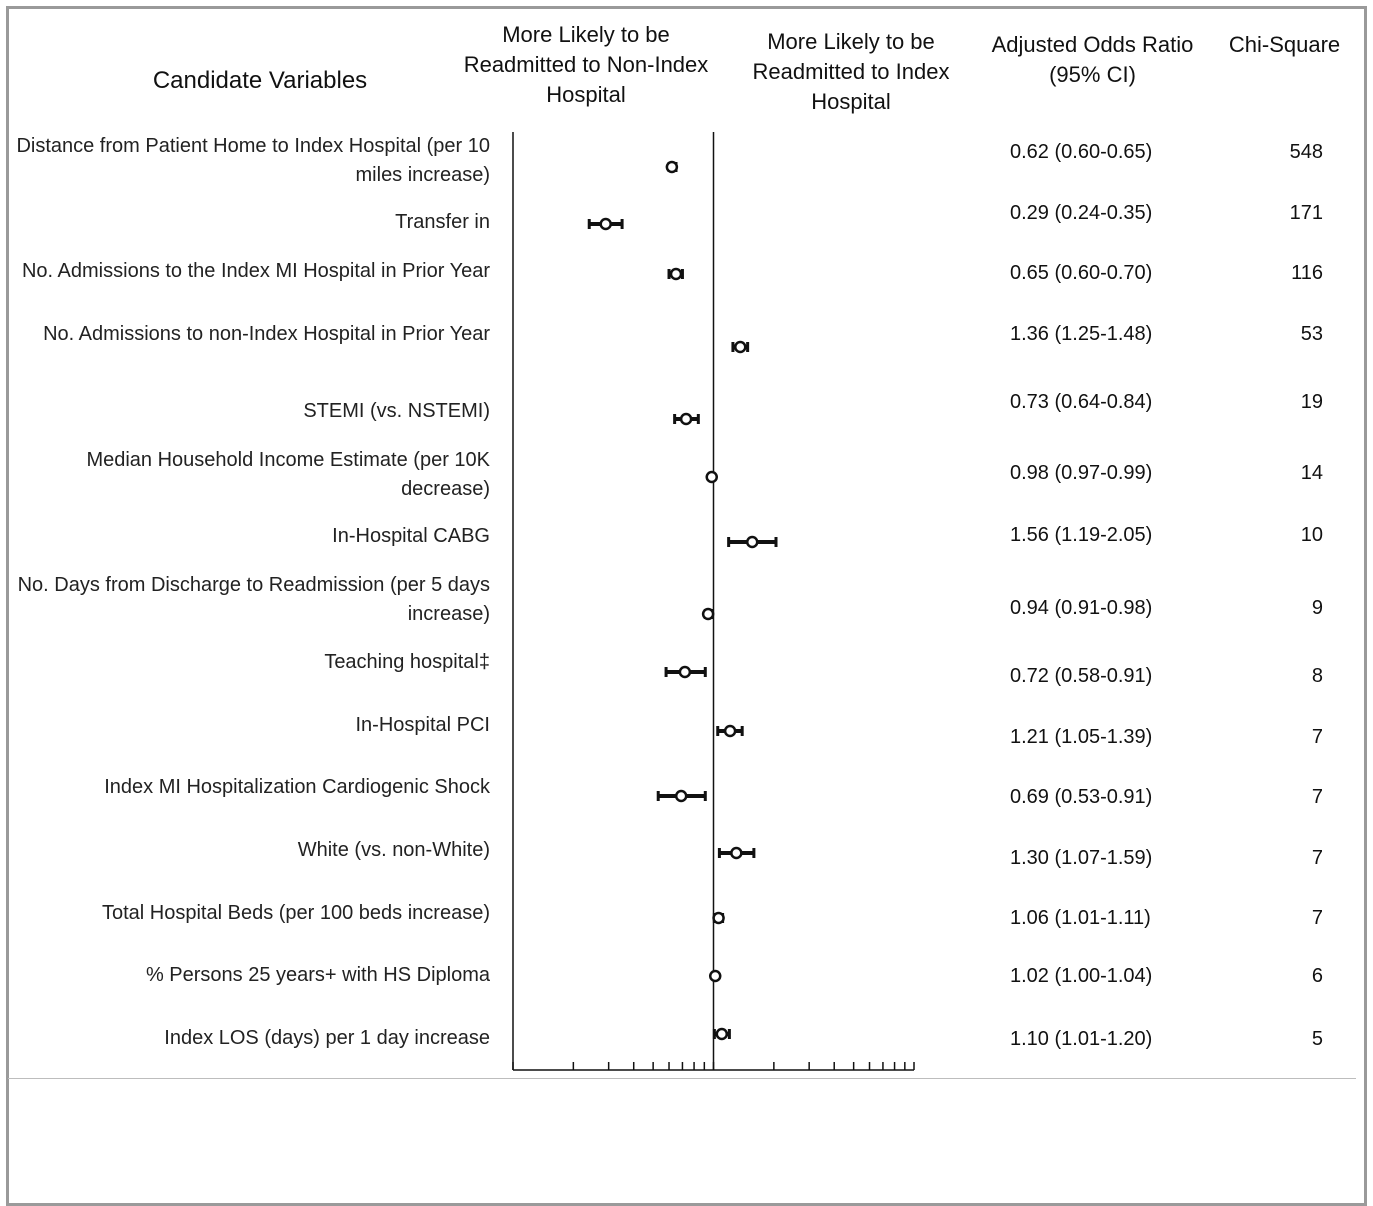 The height and width of the screenshot is (1206, 1373). What do you see at coordinates (407, 662) in the screenshot?
I see `row-label: Teaching hospital‡` at bounding box center [407, 662].